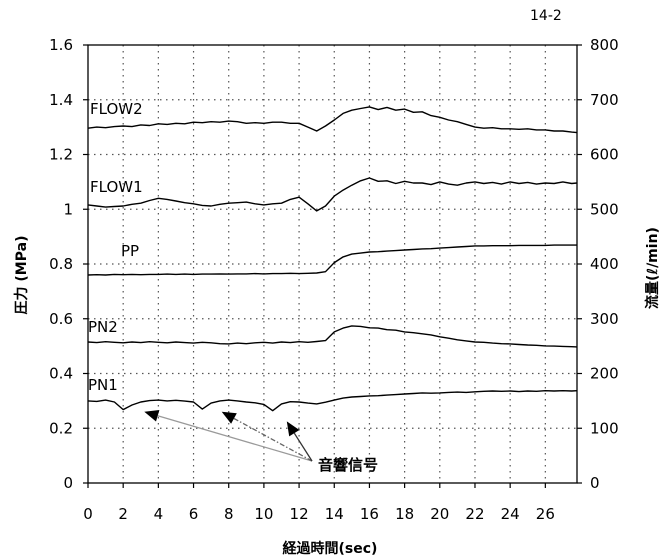  Describe the element at coordinates (404, 514) in the screenshot. I see `x-tick-label: 18` at that location.